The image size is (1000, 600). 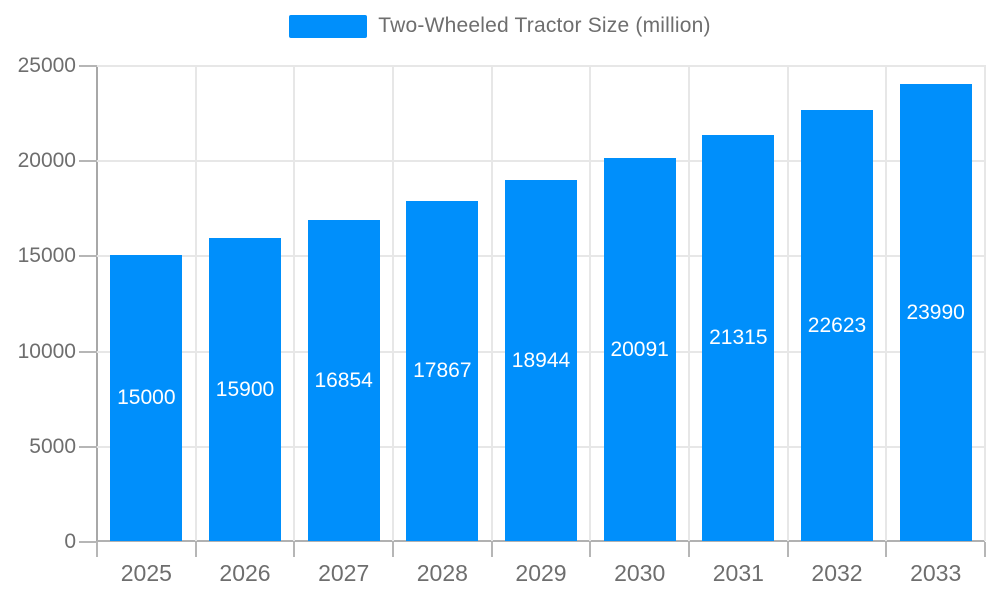 I want to click on legend-swatch-icon, so click(x=328, y=26).